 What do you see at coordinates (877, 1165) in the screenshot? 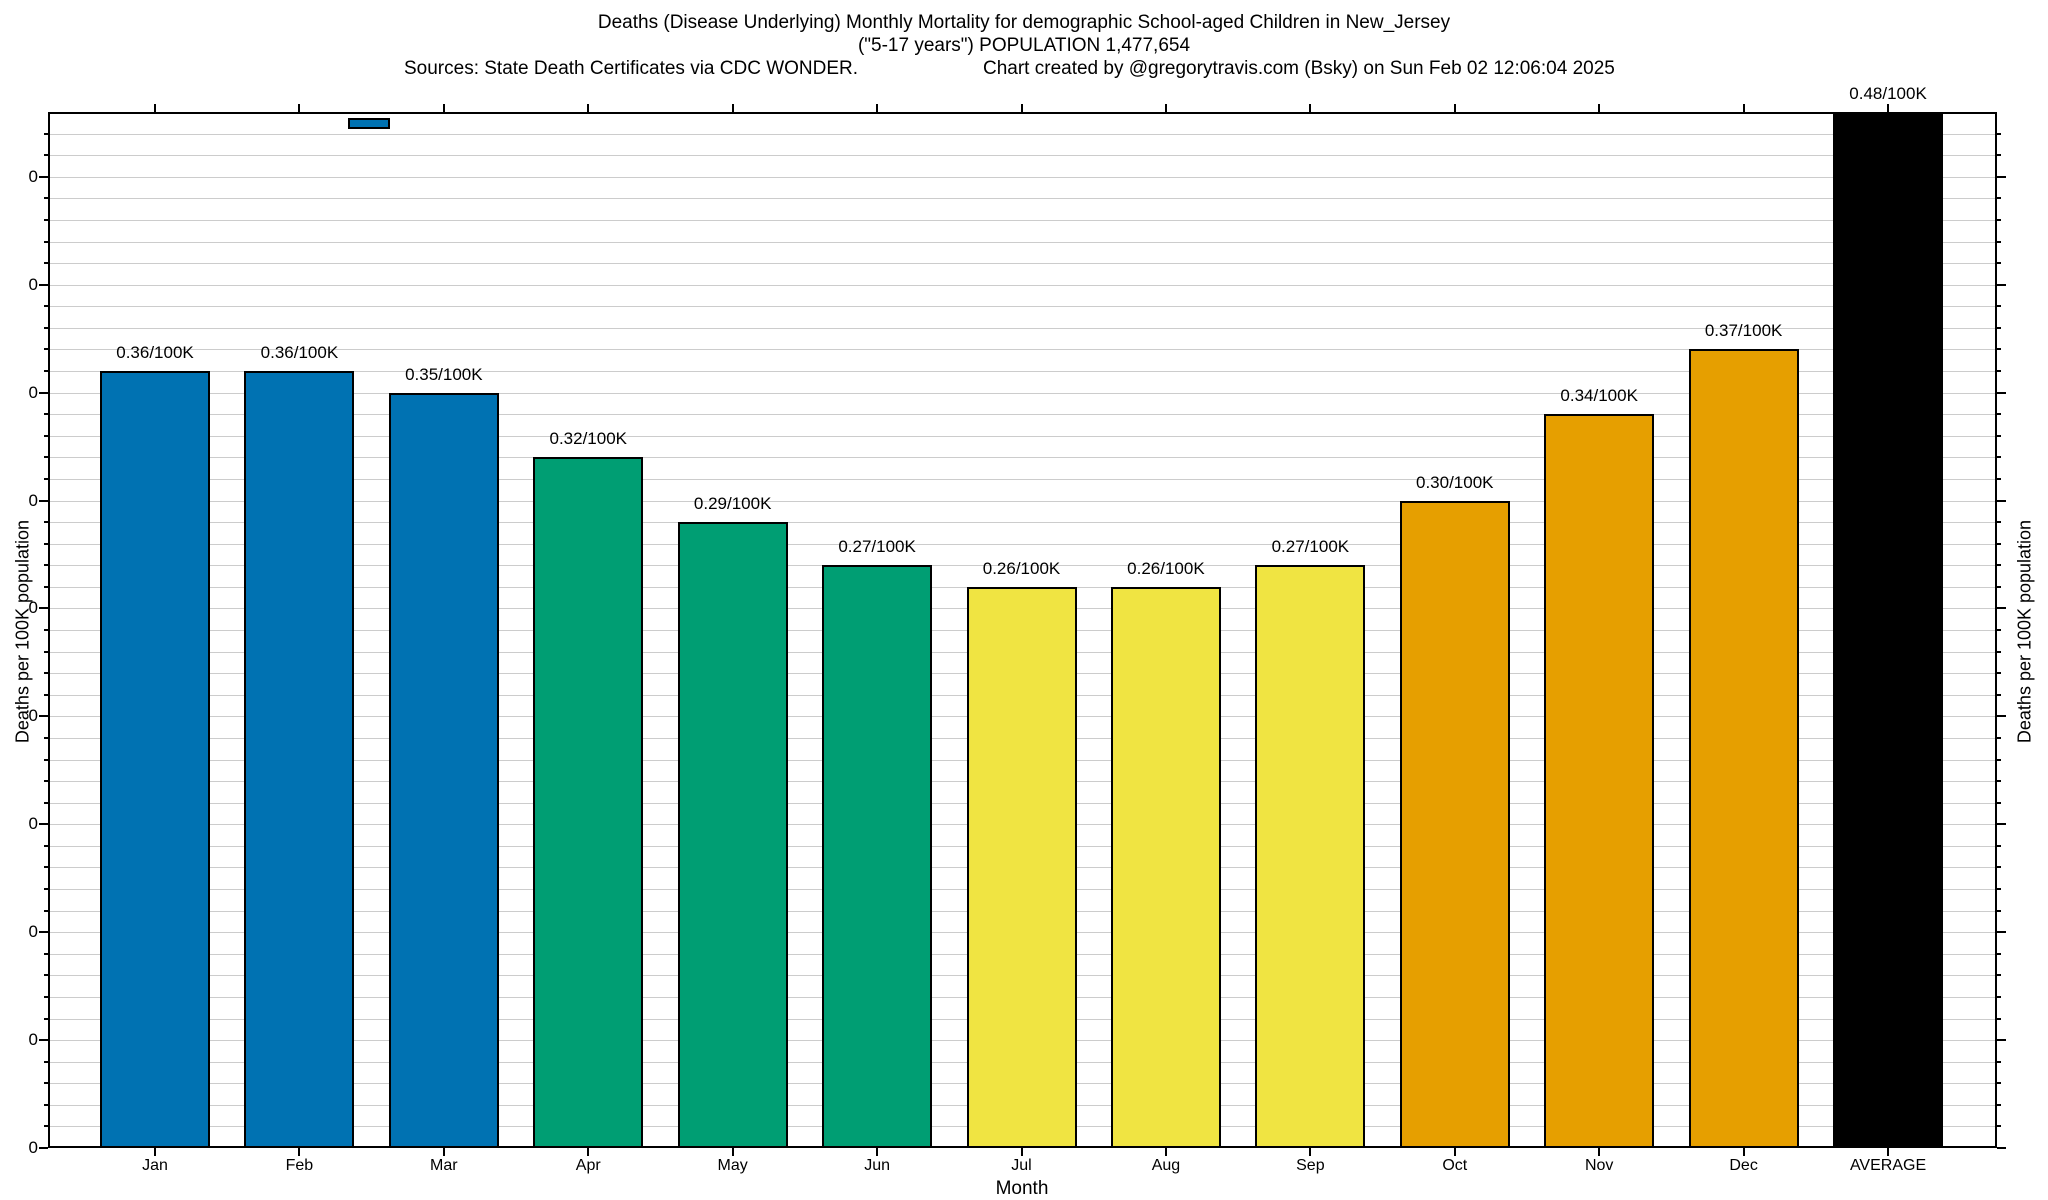
I see `x-tick-label-jun: Jun` at bounding box center [877, 1165].